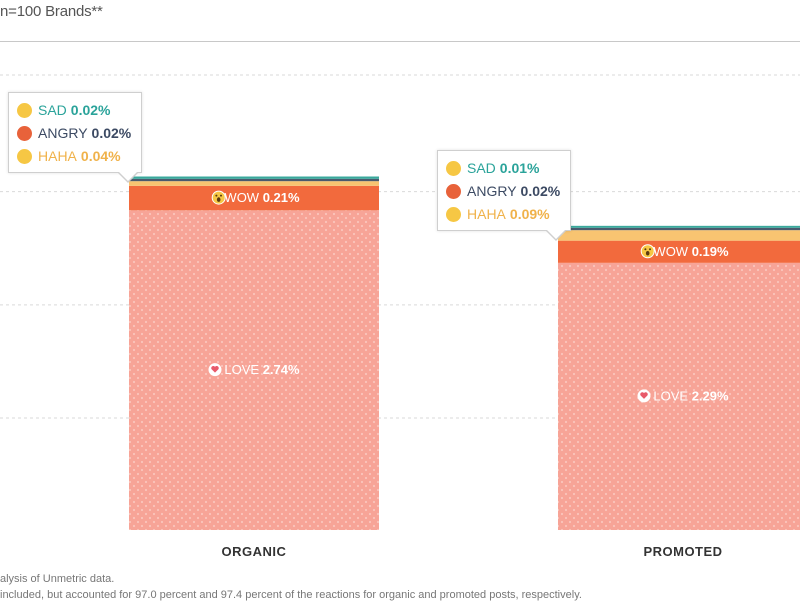 The width and height of the screenshot is (800, 603). Describe the element at coordinates (90, 110) in the screenshot. I see `callout-value-sad: 0.02%` at that location.